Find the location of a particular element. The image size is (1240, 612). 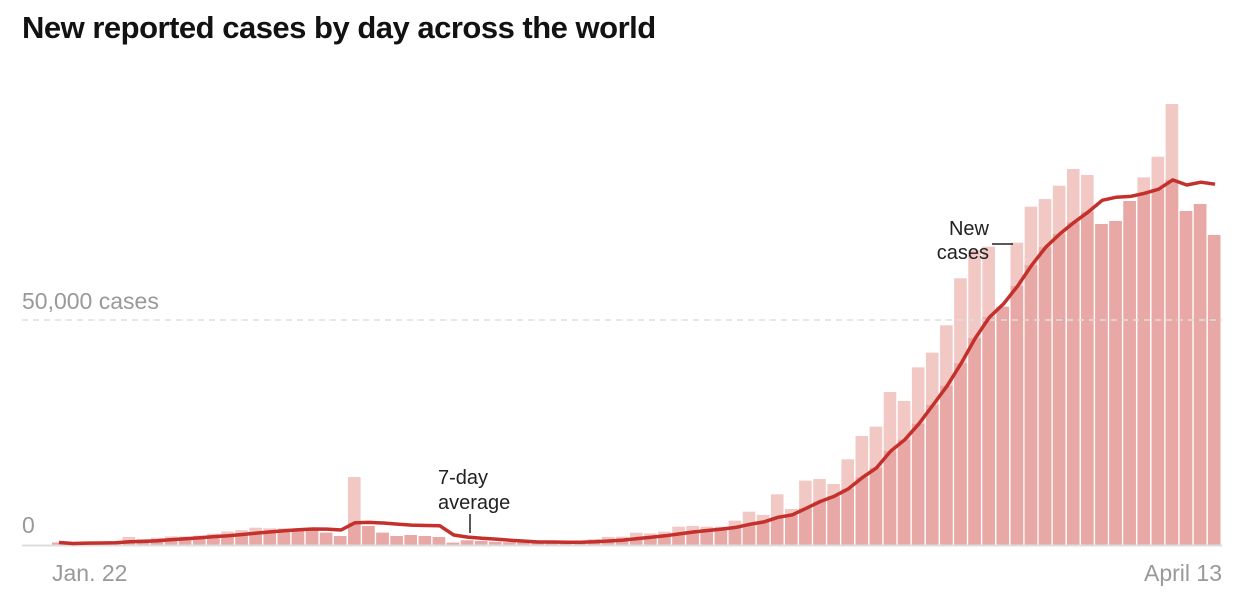

annotation-new-line2: cases is located at coordinates (963, 253).